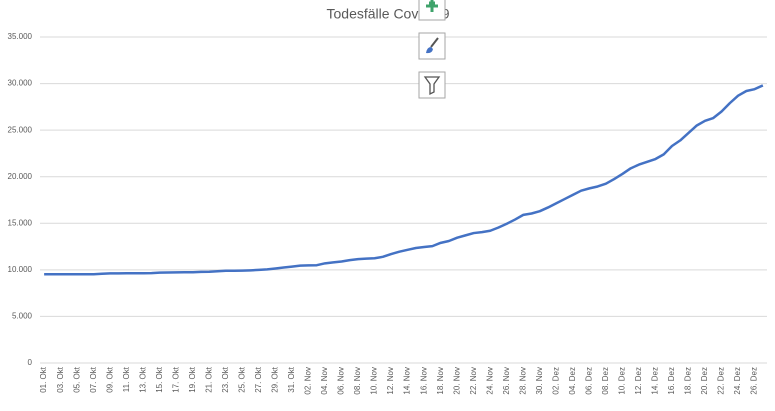 The height and width of the screenshot is (411, 775). What do you see at coordinates (671, 381) in the screenshot?
I see `x-tick-label: 16. Dez` at bounding box center [671, 381].